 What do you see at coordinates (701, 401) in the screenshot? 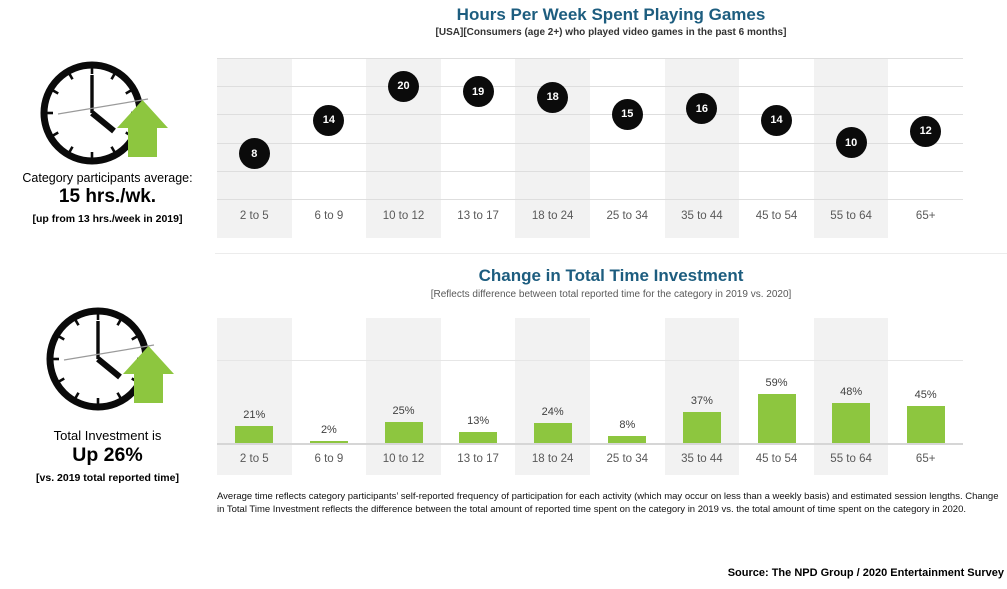
I see `bar-value-label: 37%` at bounding box center [701, 401].